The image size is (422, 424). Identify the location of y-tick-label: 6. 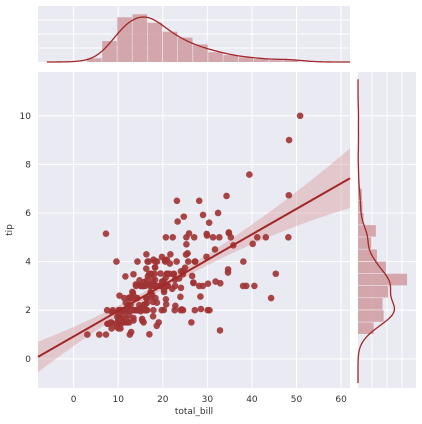
(28, 214).